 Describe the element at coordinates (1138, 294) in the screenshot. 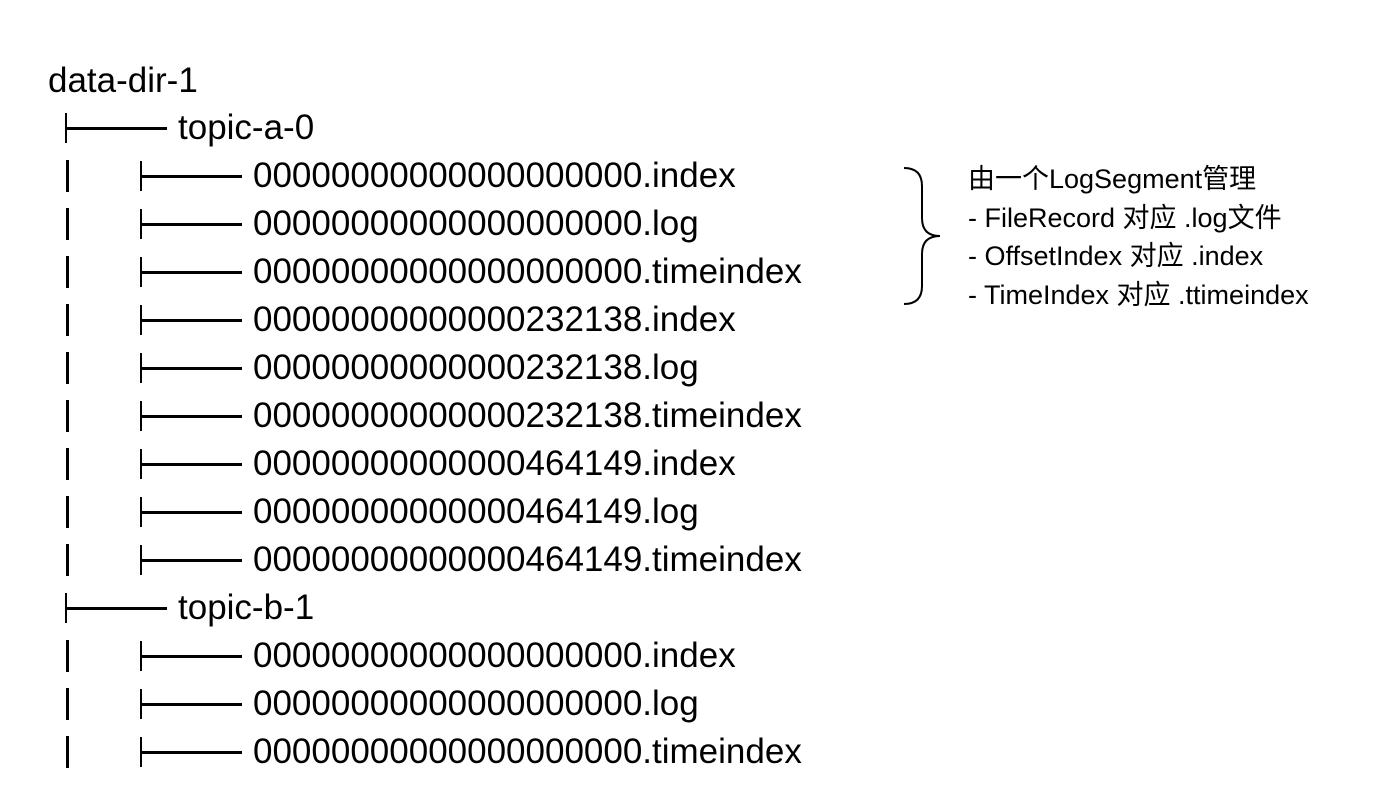

I see `annotation-line-timeindex: - TimeIndex 对应 .ttimeindex` at that location.